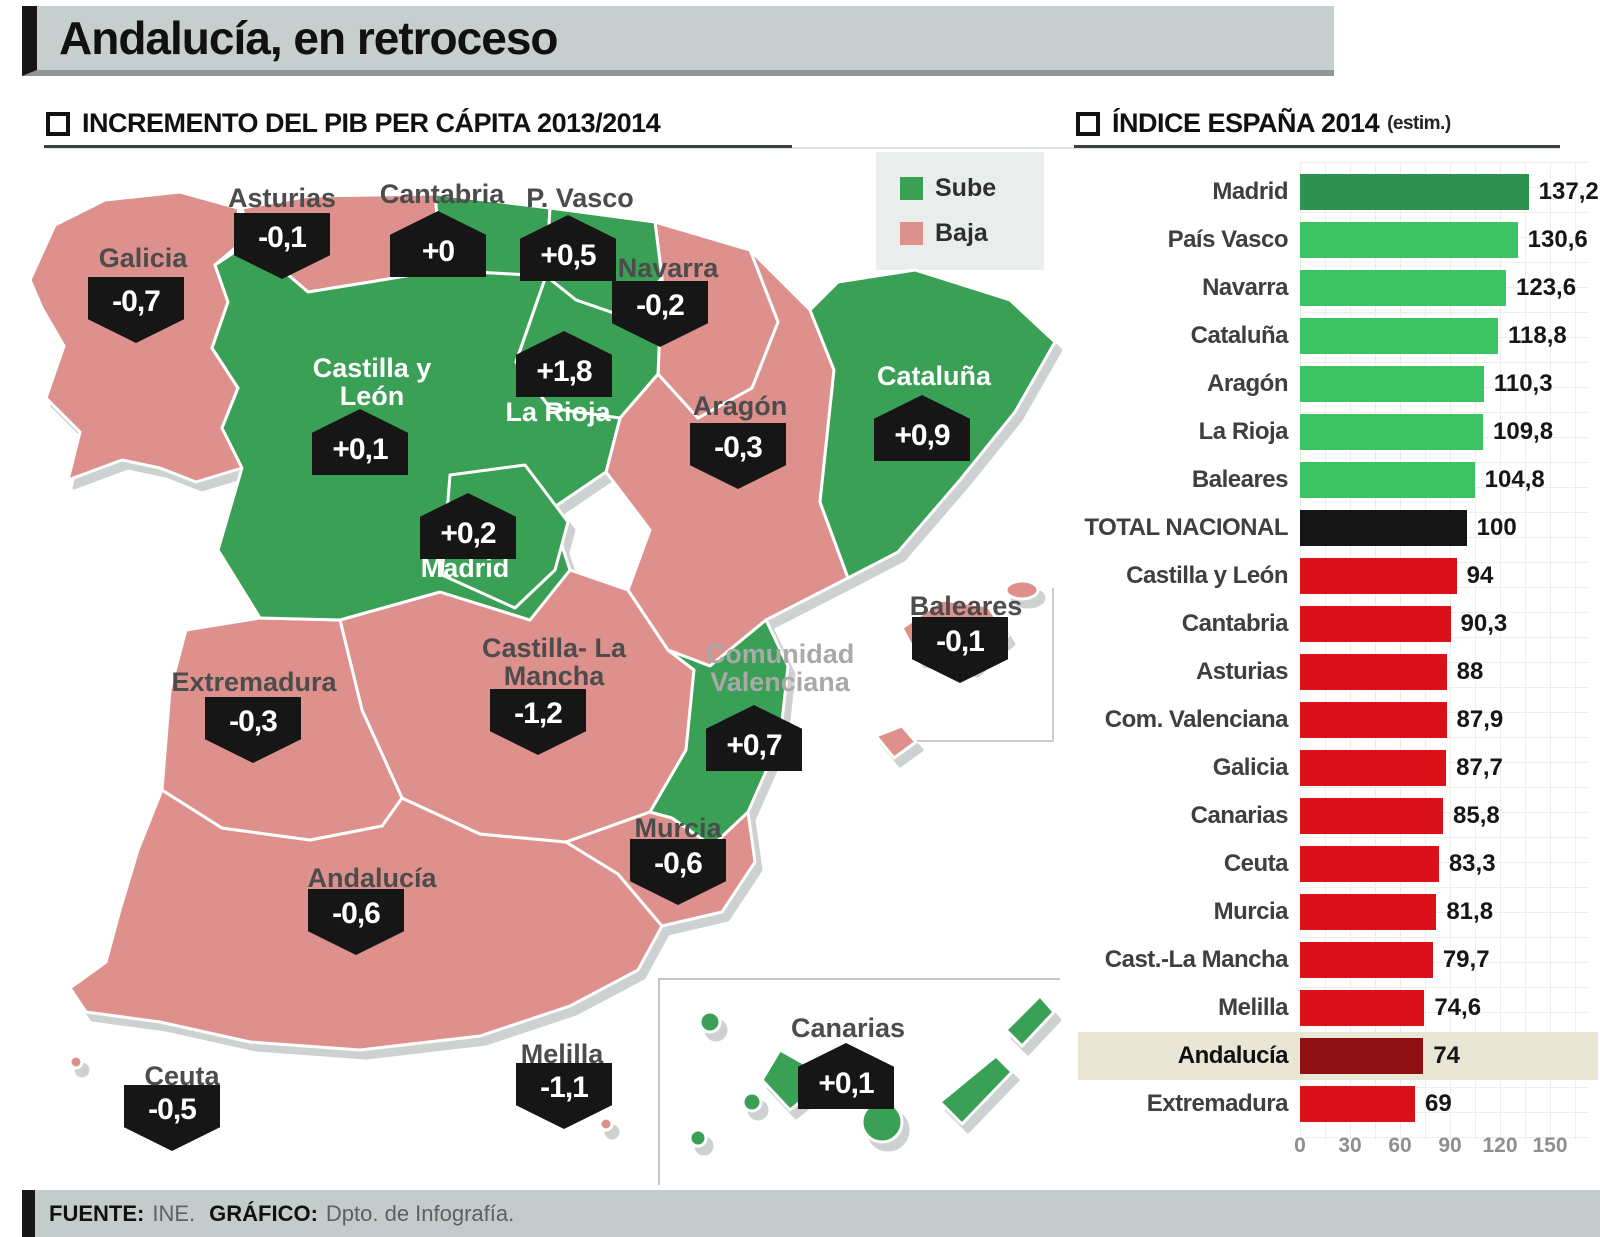  What do you see at coordinates (934, 375) in the screenshot?
I see `map-label-cataluna: Cataluña` at bounding box center [934, 375].